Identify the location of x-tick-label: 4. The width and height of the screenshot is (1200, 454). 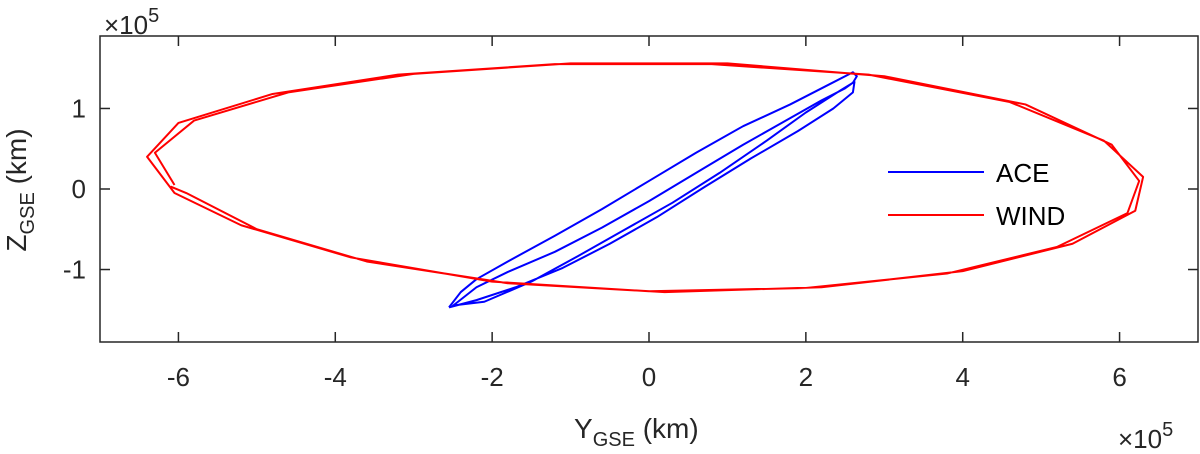
(962, 377).